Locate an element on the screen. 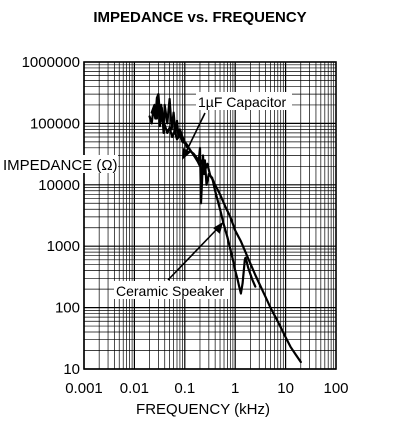 The image size is (400, 422). x-tick-label: 0.001 is located at coordinates (84, 388).